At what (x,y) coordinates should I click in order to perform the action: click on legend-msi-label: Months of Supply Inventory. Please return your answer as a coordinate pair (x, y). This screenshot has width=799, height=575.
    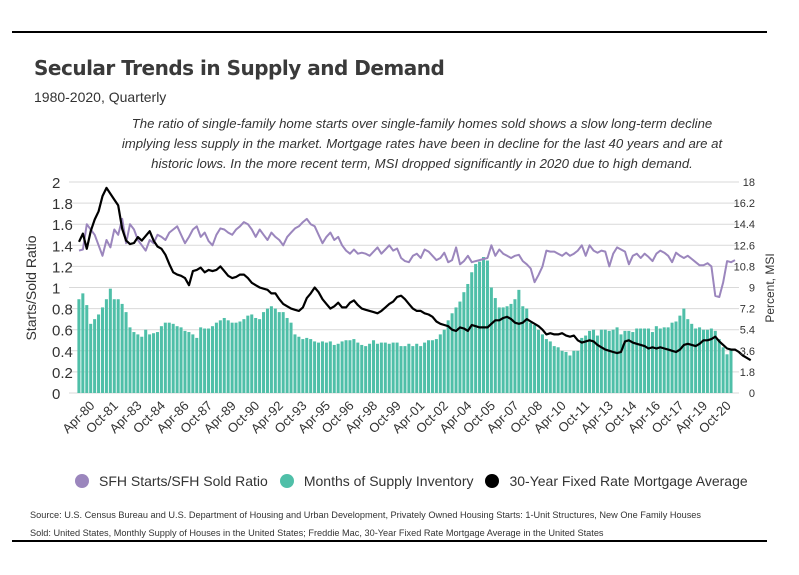
    Looking at the image, I should click on (388, 481).